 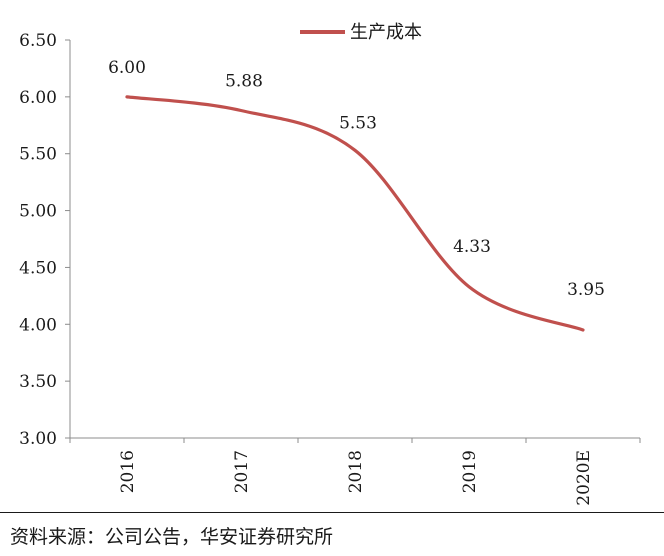 What do you see at coordinates (472, 247) in the screenshot?
I see `data-label: 4.33` at bounding box center [472, 247].